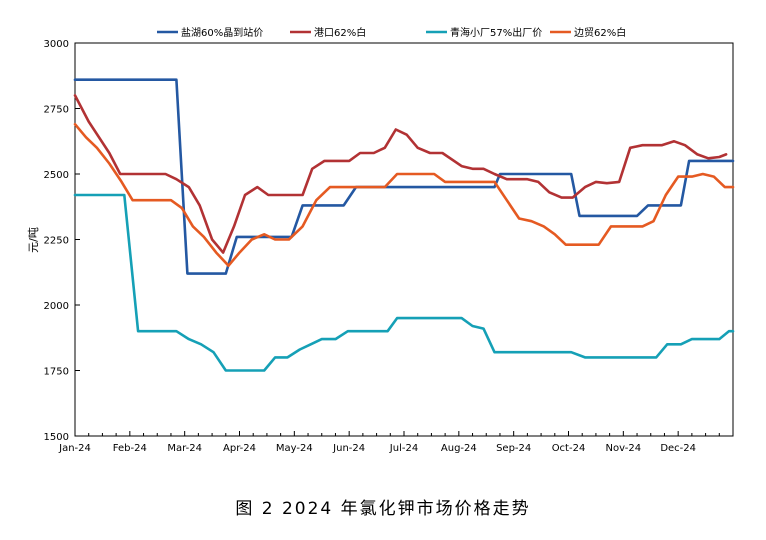 The height and width of the screenshot is (540, 766). What do you see at coordinates (56, 306) in the screenshot?
I see `y-tick-label: 2000` at bounding box center [56, 306].